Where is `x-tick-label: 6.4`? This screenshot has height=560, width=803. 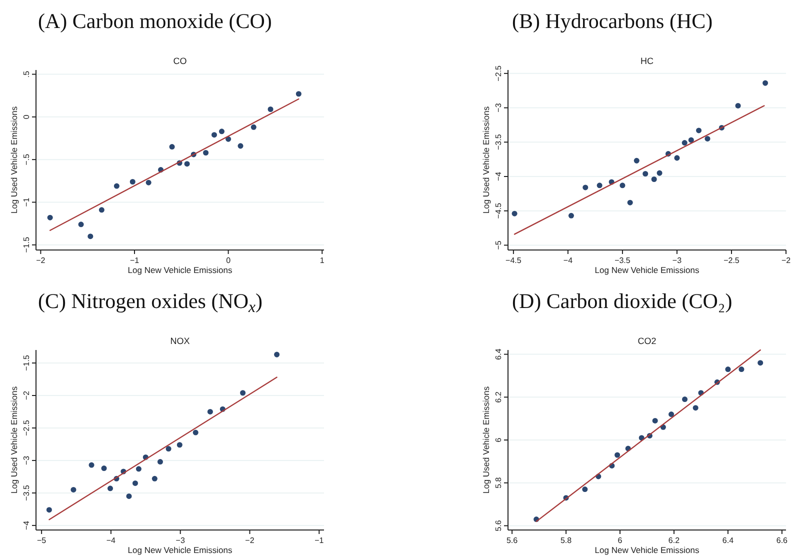
x-tick-label: 6.4 is located at coordinates (728, 540).